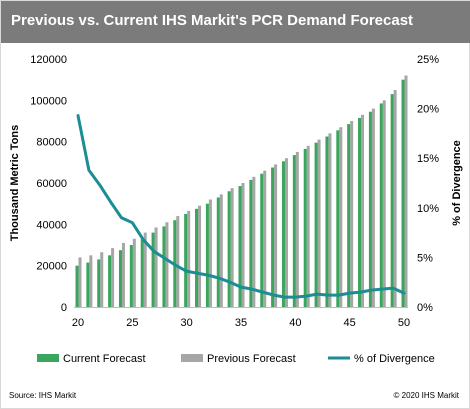 This screenshot has height=409, width=470. I want to click on y2-tick-label: 20%, so click(428, 110).